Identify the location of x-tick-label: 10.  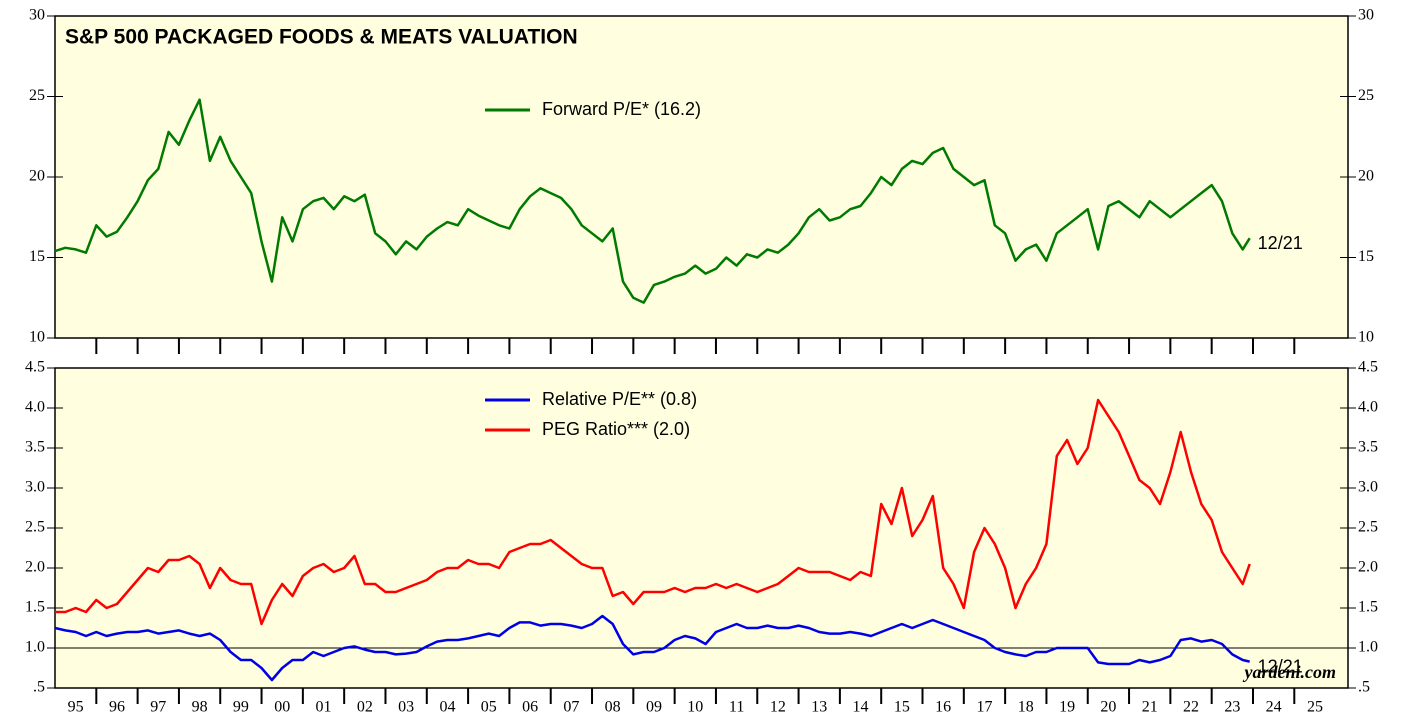
(695, 707).